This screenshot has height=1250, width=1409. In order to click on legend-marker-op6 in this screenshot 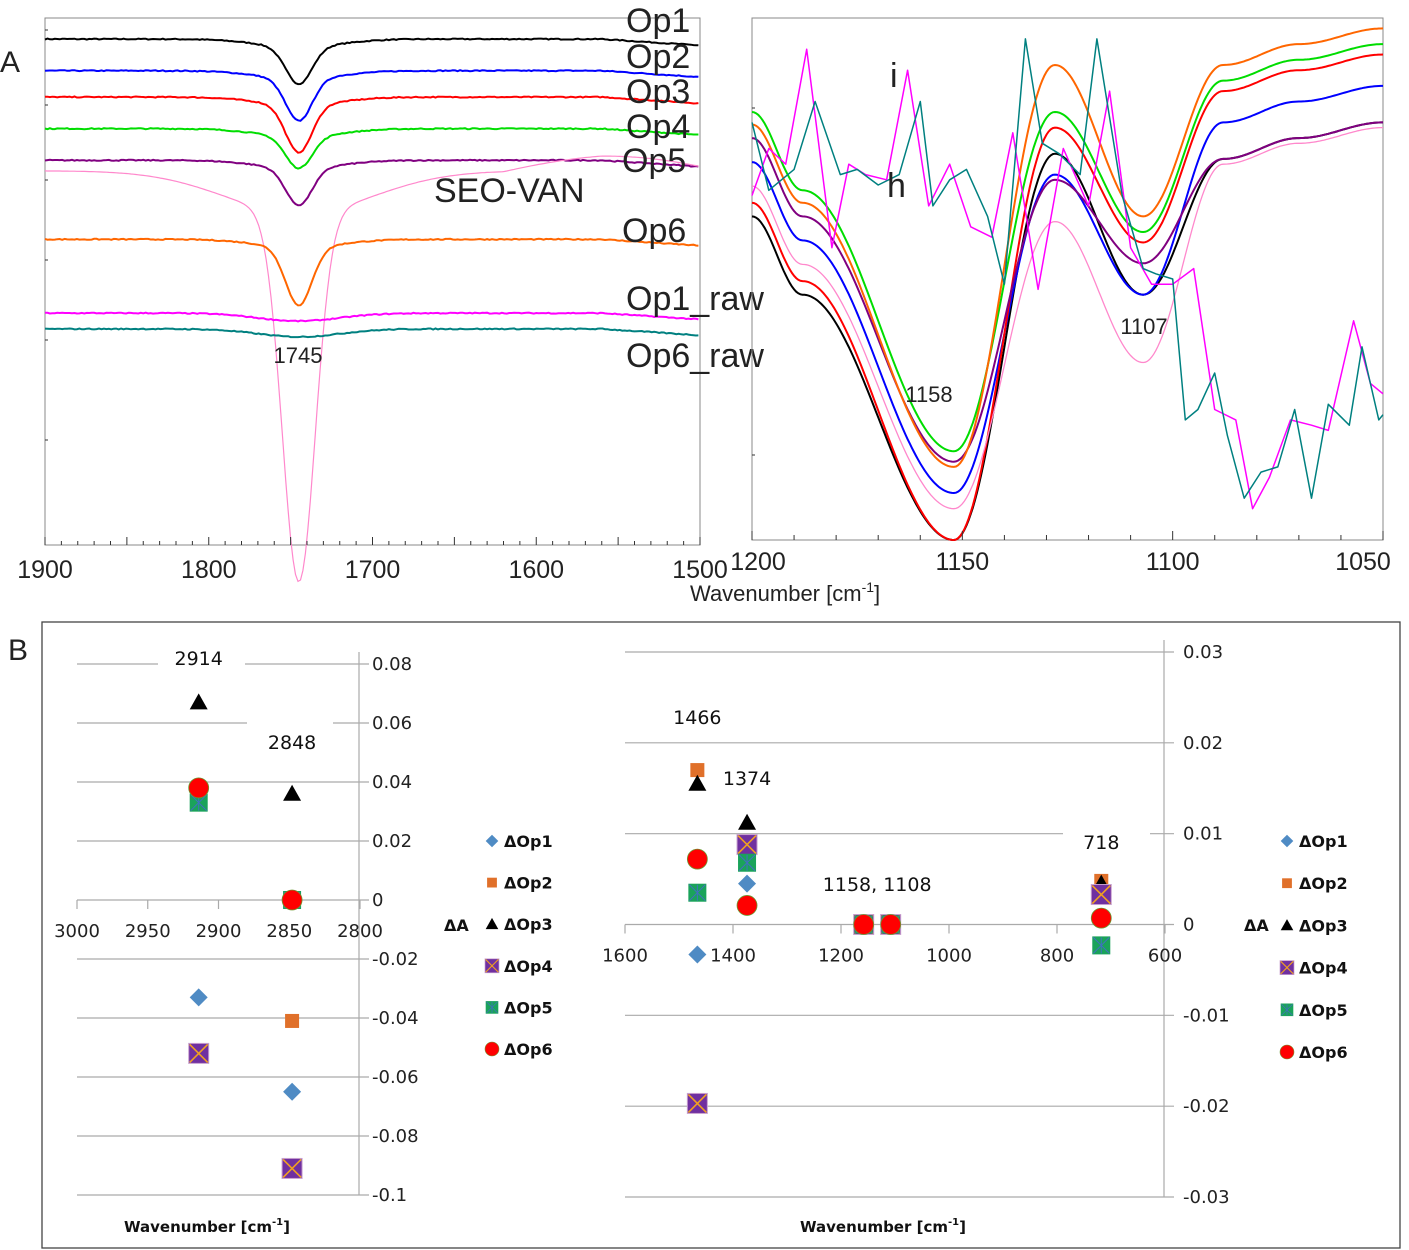, I will do `click(492, 1049)`.